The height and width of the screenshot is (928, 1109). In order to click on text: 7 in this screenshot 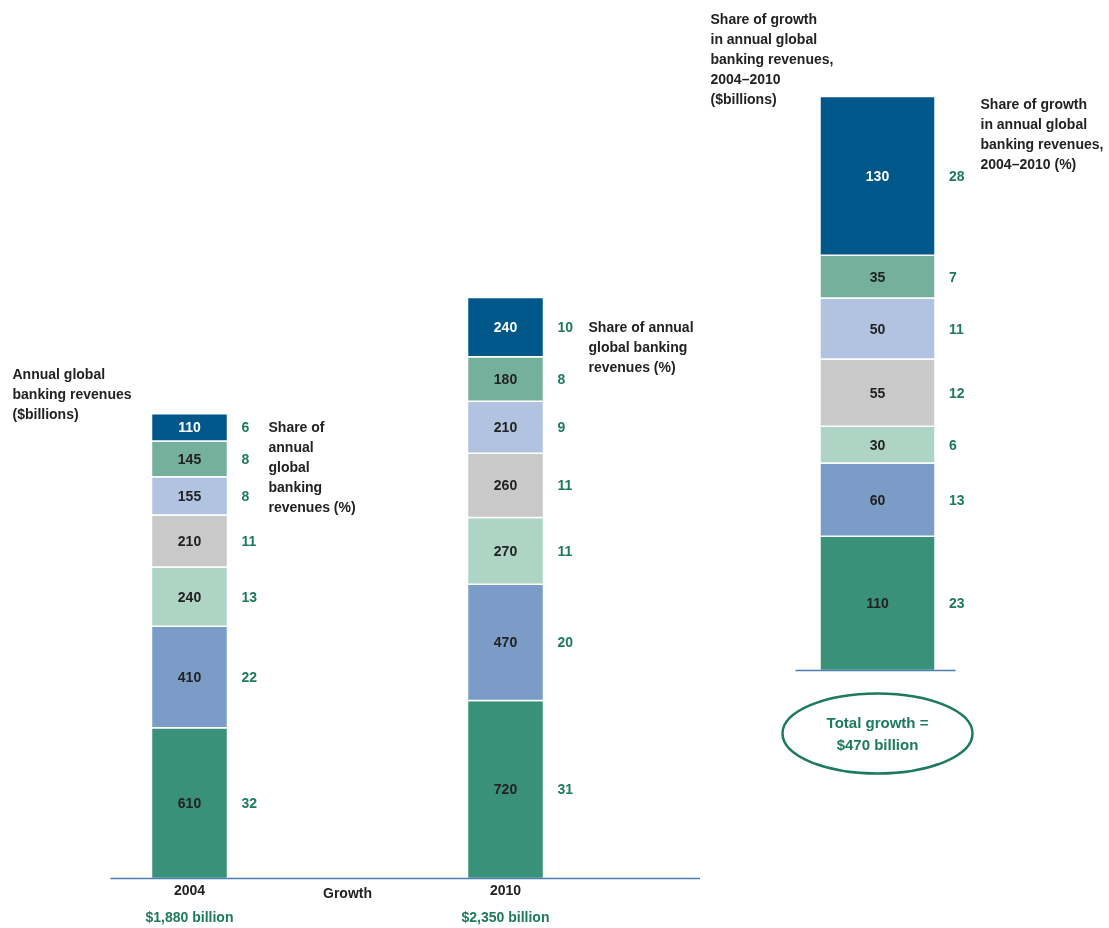, I will do `click(953, 276)`.